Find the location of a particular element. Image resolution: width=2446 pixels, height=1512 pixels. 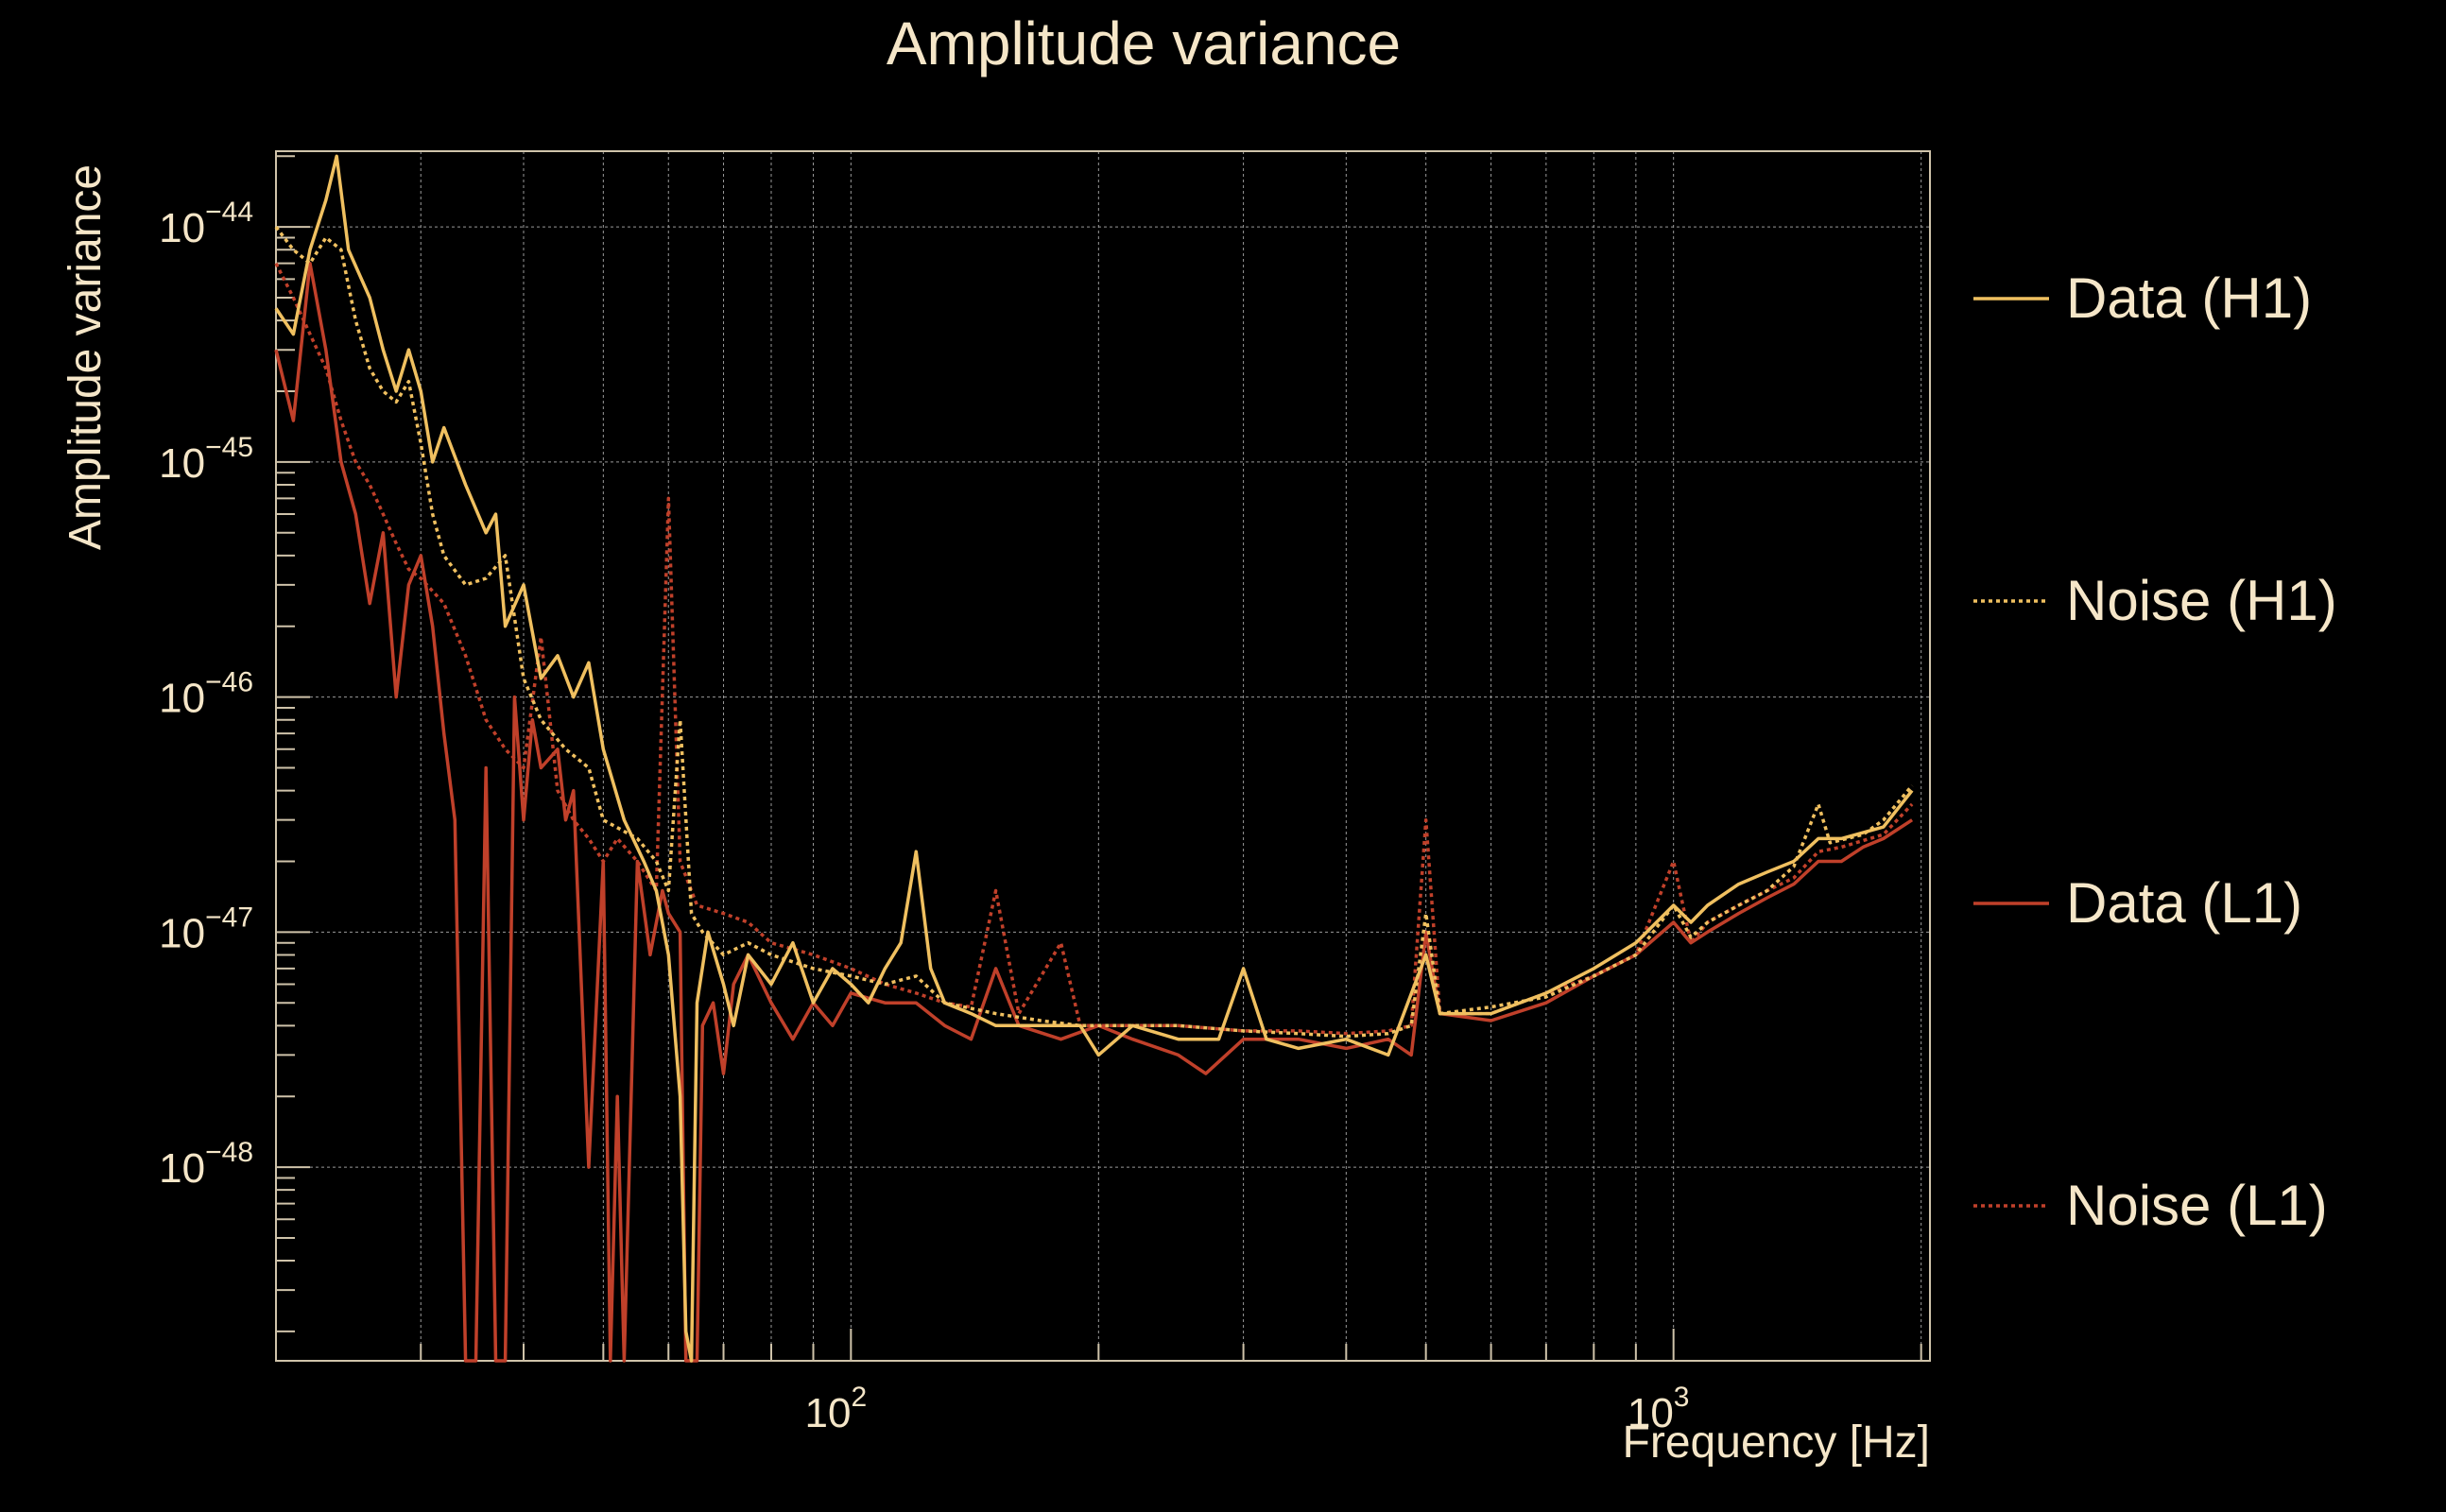

x-tick-label: 10² is located at coordinates (836, 1409).